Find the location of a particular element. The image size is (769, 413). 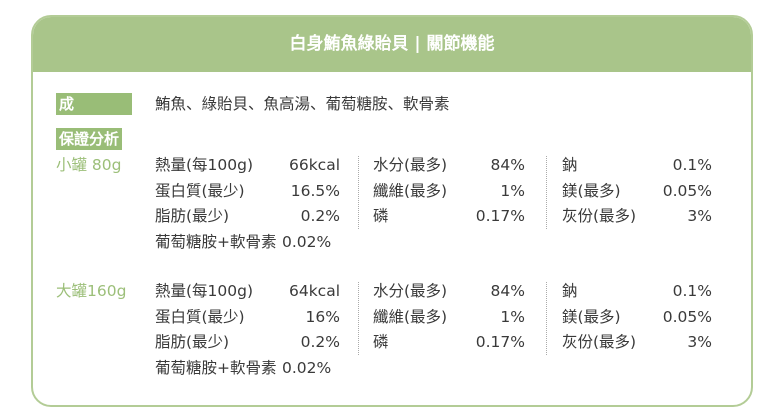

ingredients-label: 成分 is located at coordinates (94, 114).